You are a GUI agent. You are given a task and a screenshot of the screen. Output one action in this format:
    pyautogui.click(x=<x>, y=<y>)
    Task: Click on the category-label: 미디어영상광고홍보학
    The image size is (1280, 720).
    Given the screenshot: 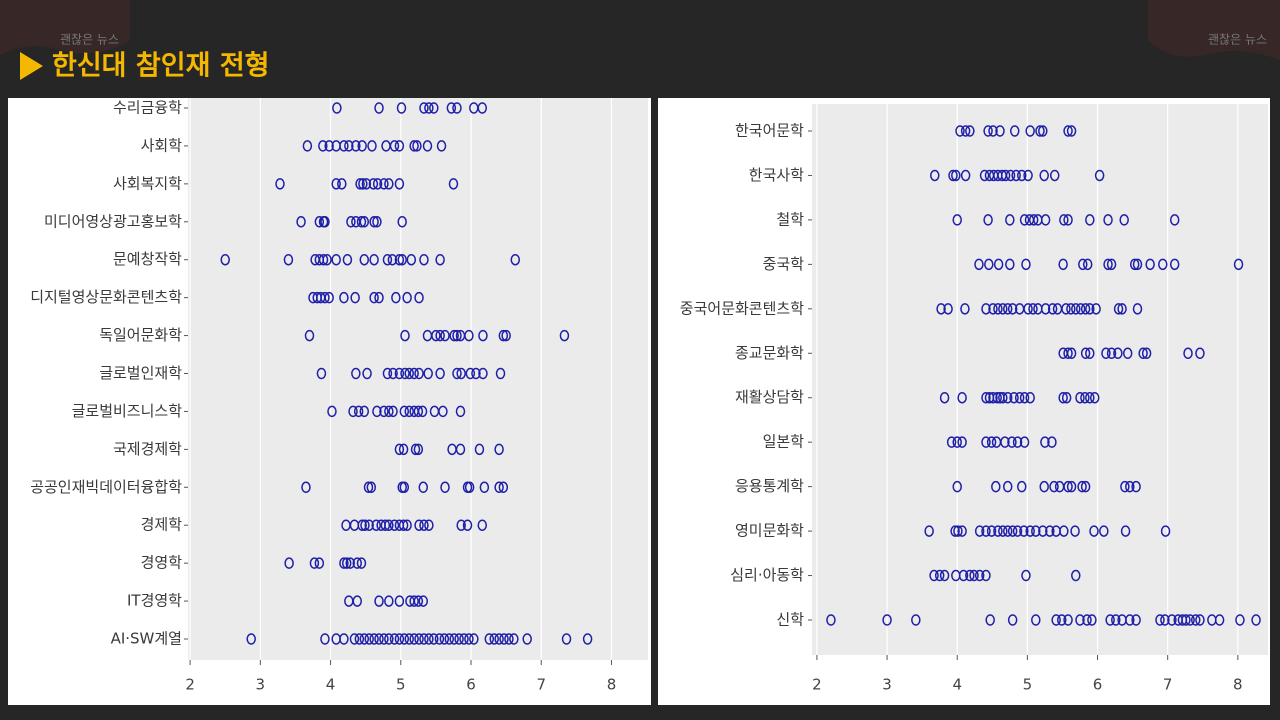 What is the action you would take?
    pyautogui.click(x=113, y=221)
    